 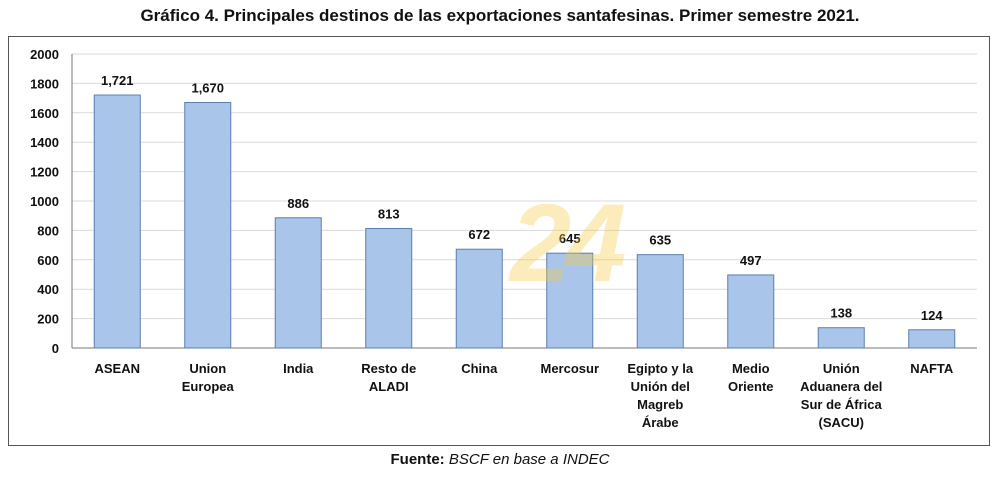 I want to click on y-tick-label: 1800, so click(x=44, y=83).